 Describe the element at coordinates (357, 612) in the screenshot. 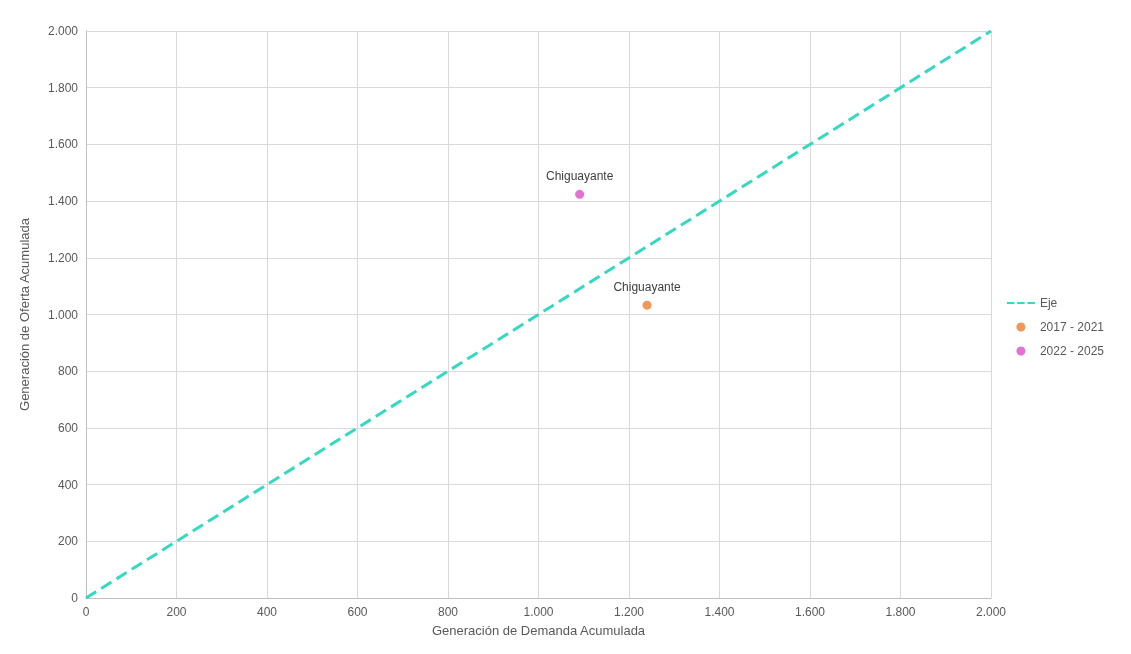

I see `x-tick-label: 600` at that location.